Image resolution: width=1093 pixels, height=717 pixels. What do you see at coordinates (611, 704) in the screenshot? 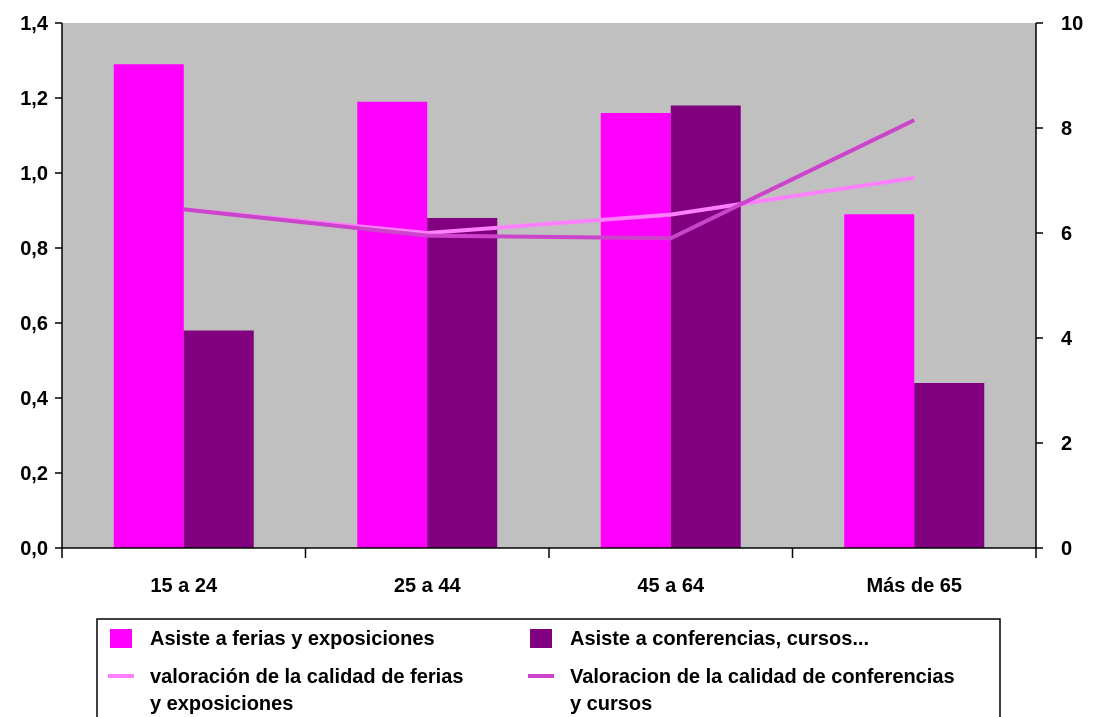
I see `legend-label-valoracion-conferencias-line2: y cursos` at bounding box center [611, 704].